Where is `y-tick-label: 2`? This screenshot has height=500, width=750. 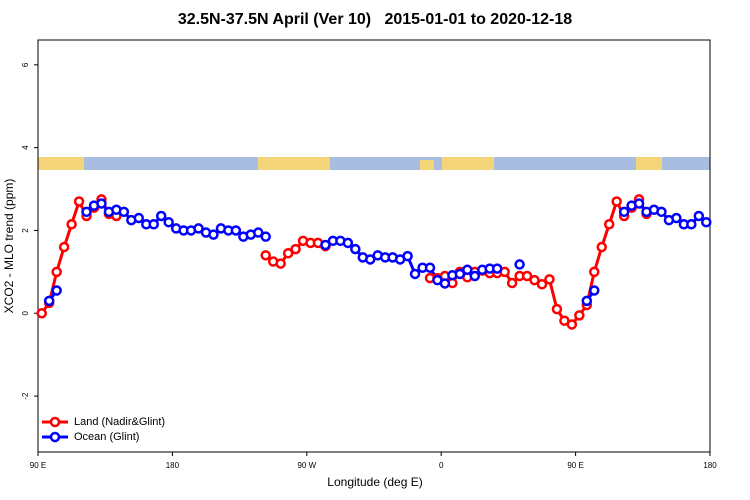
y-tick-label: 2 is located at coordinates (25, 230).